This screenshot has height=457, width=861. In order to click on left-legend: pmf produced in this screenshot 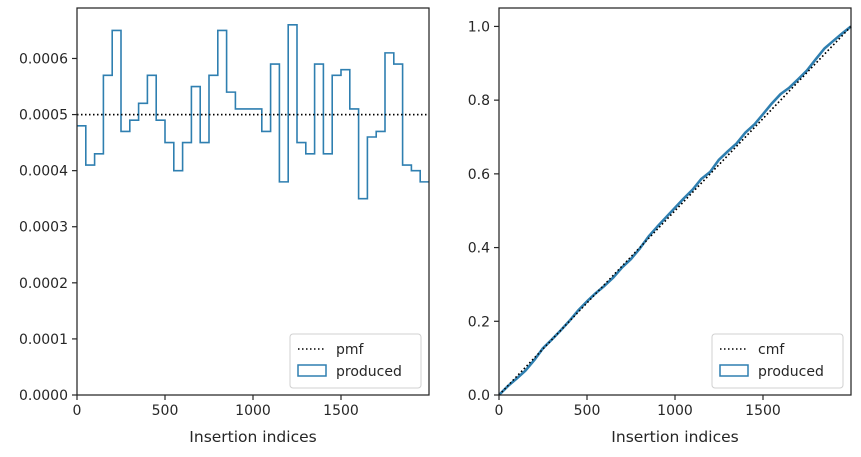, I will do `click(355, 361)`.